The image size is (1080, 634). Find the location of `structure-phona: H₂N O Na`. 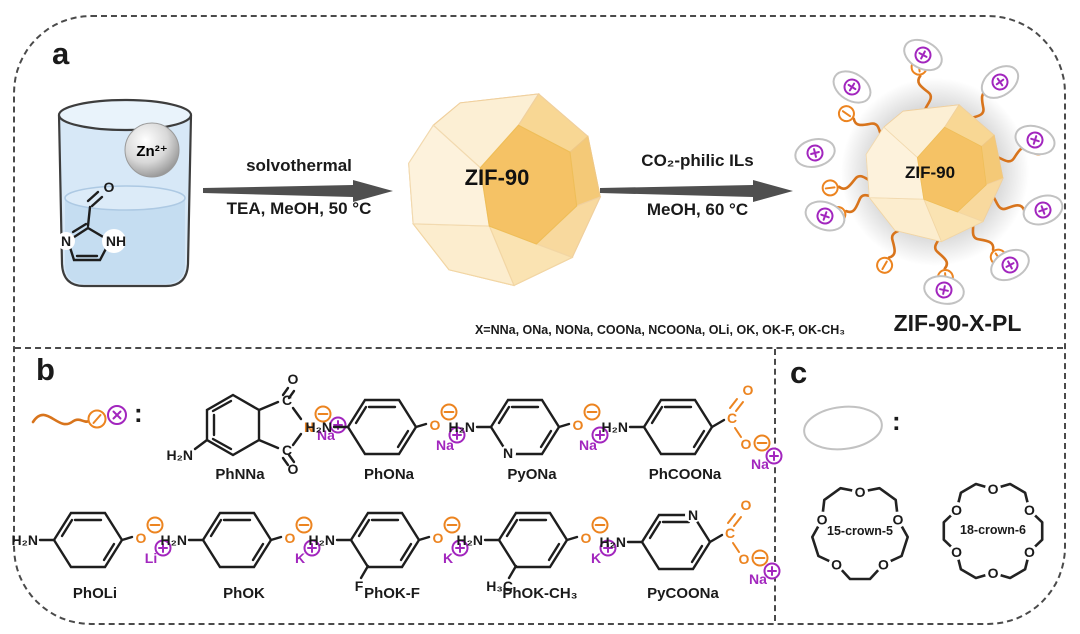

structure-phona: H₂N O Na is located at coordinates (386, 427).